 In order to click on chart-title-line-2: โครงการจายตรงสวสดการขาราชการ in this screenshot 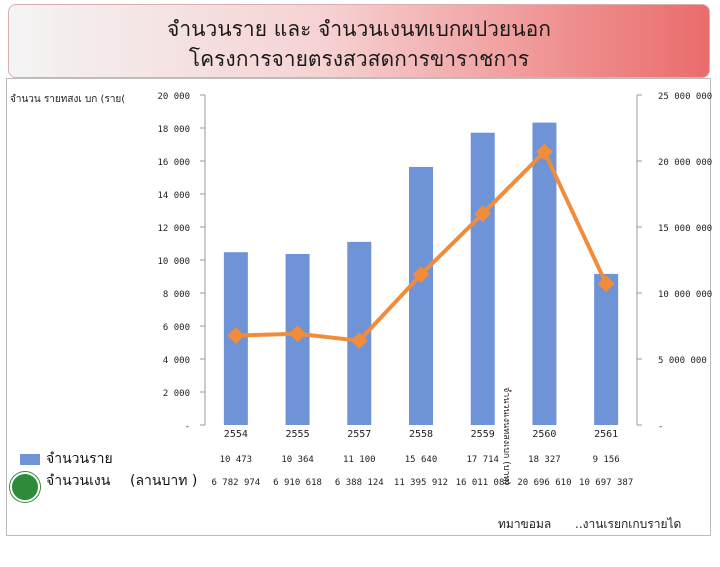, I will do `click(359, 59)`.